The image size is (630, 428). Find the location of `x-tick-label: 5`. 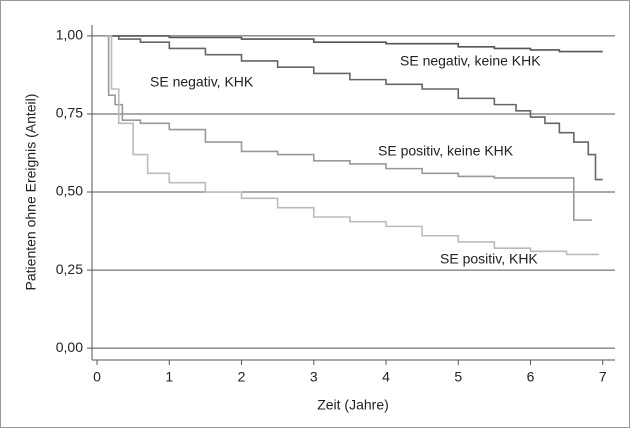

x-tick-label: 5 is located at coordinates (458, 377).